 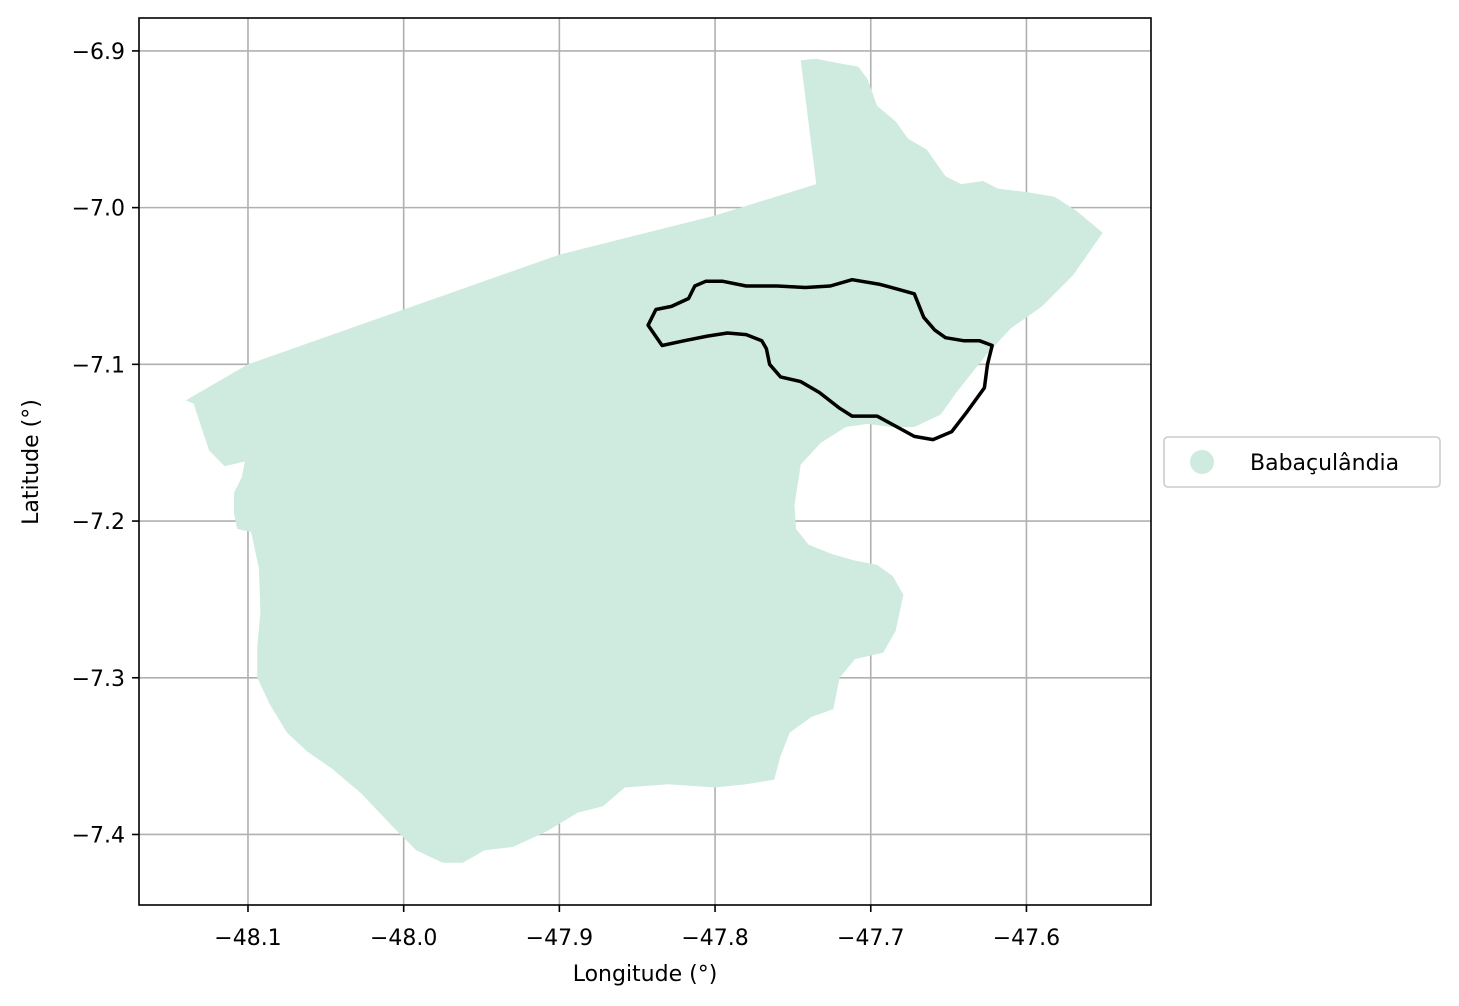 I want to click on reservoir-outline, so click(x=820, y=359).